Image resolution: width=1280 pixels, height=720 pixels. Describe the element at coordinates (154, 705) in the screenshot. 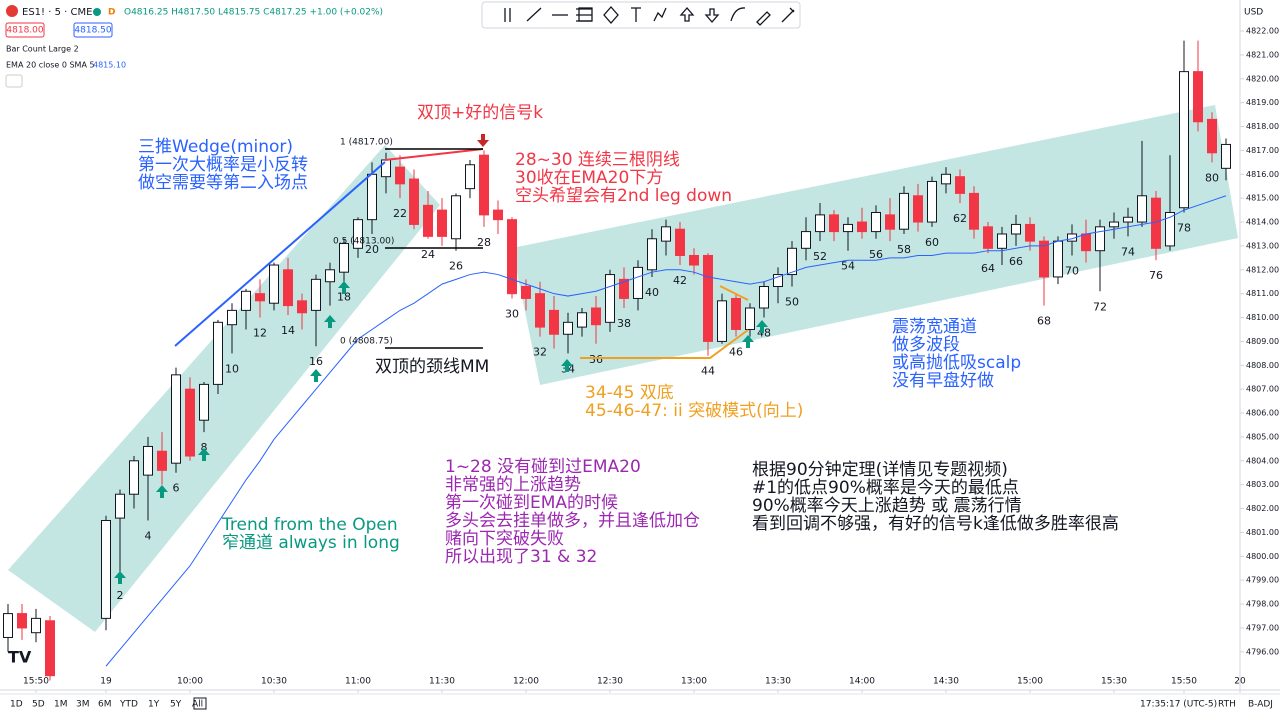

I see `range-button: 1Y` at that location.